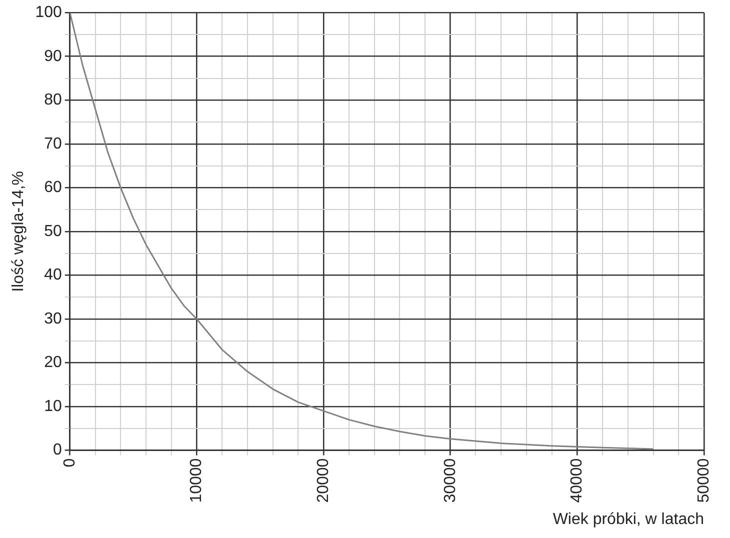 The width and height of the screenshot is (730, 538). Describe the element at coordinates (19, 231) in the screenshot. I see `y-axis-title: Ilość węgla-14,%` at that location.